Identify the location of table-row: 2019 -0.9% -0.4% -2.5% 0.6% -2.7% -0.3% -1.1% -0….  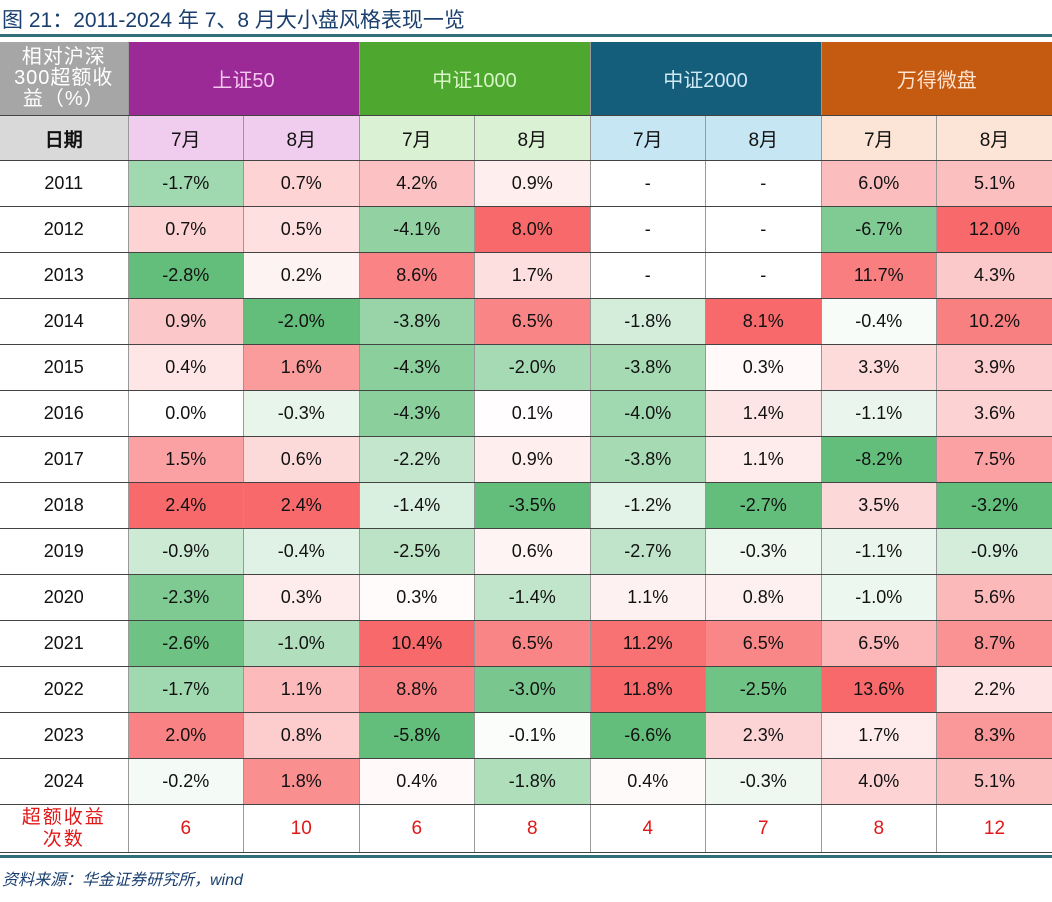
(526, 551).